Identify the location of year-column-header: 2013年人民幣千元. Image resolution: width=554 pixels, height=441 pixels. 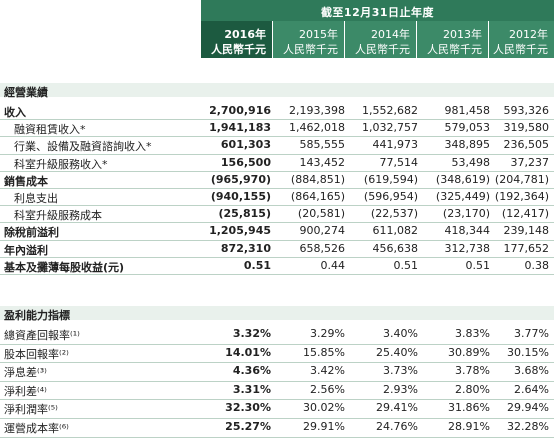
(452, 39).